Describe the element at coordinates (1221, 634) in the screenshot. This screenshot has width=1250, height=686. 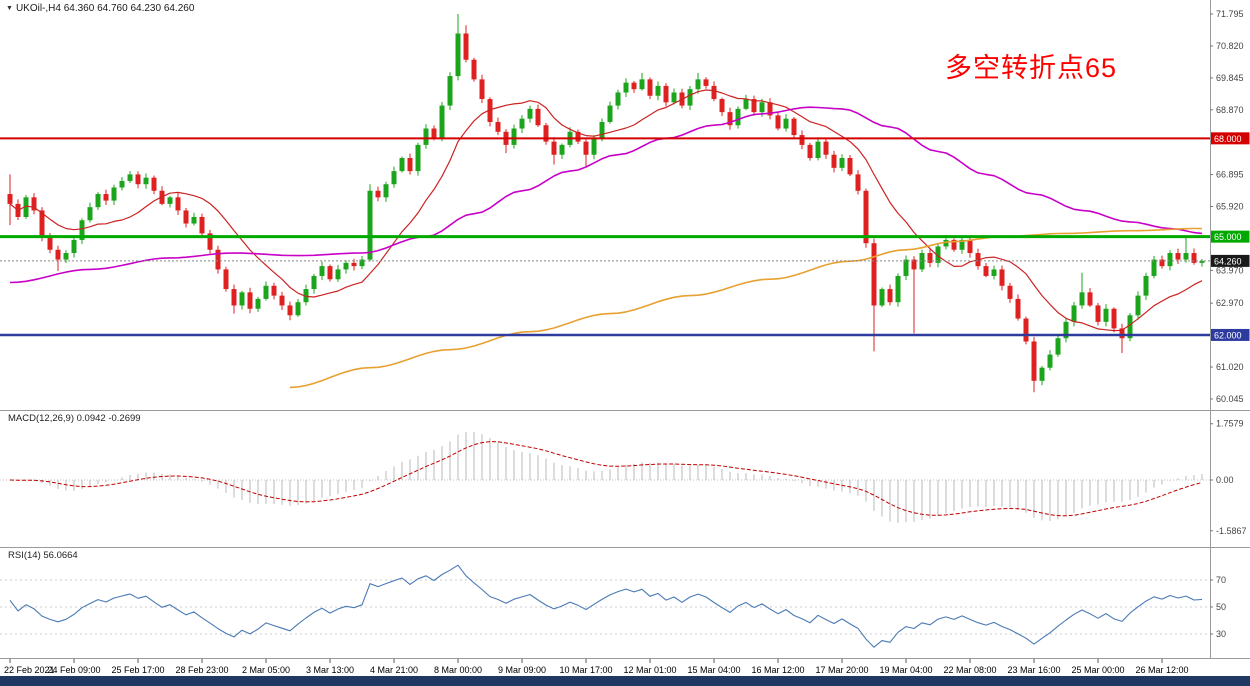
I see `svg-text: 30` at that location.